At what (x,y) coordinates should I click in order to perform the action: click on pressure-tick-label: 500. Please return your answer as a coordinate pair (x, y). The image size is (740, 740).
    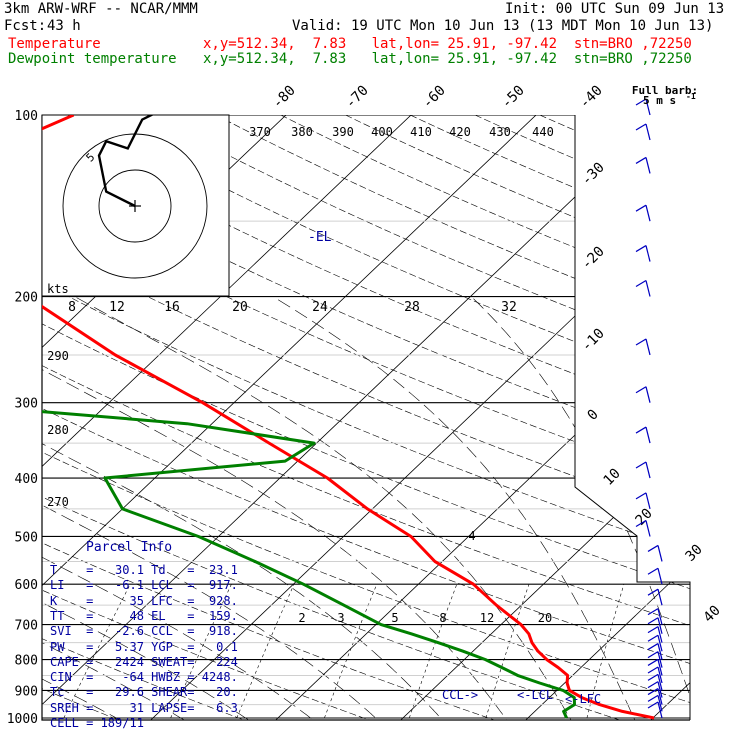
    Looking at the image, I should click on (26, 537).